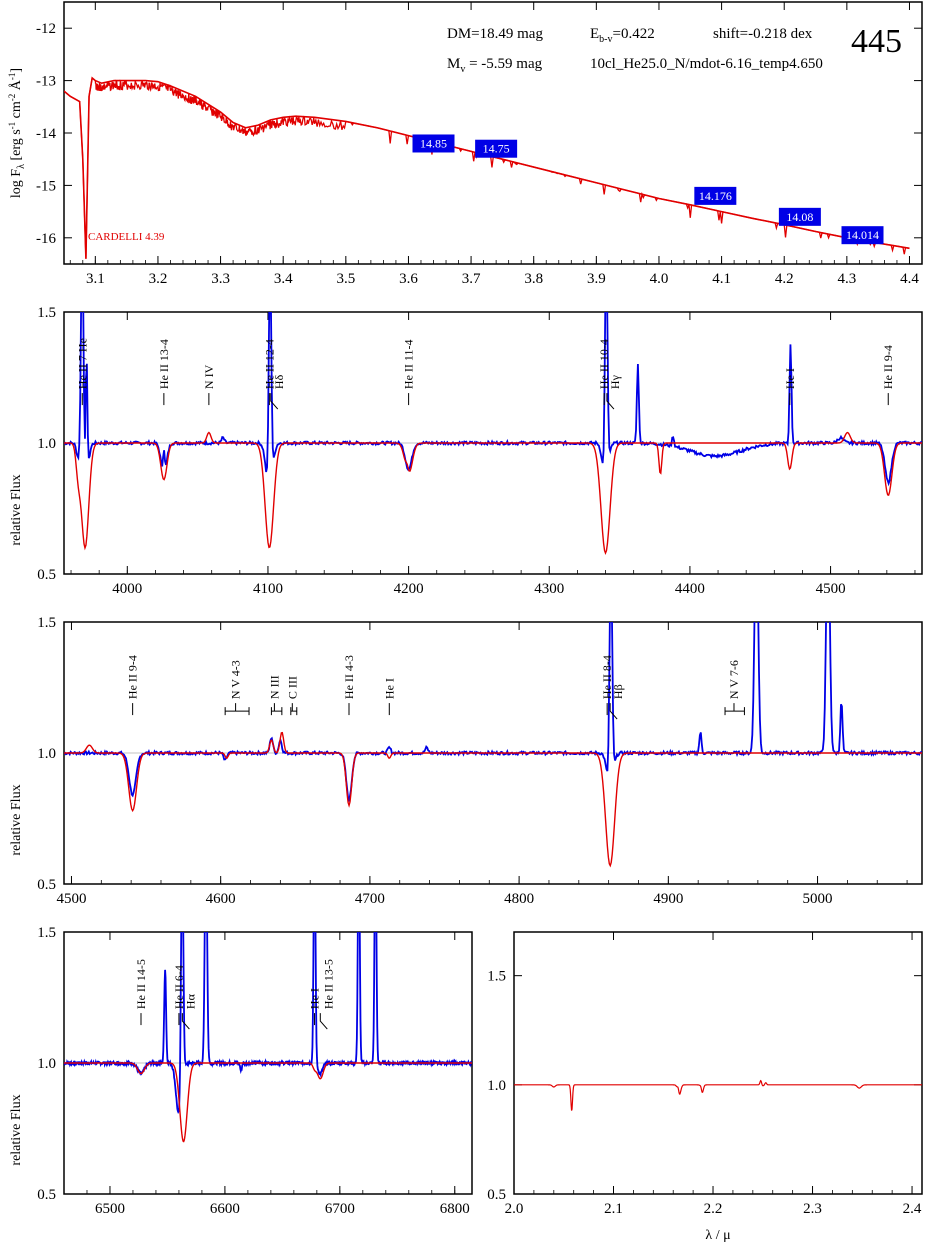 The width and height of the screenshot is (926, 1245). Describe the element at coordinates (179, 987) in the screenshot. I see `line-label: He II 6-4` at that location.